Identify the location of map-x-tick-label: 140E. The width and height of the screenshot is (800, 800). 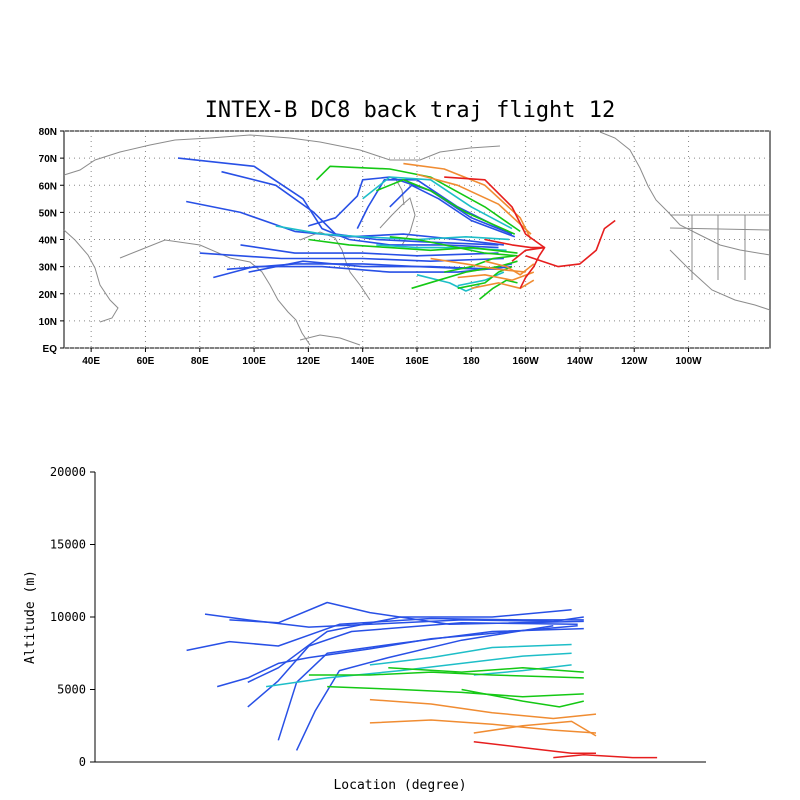
(363, 361).